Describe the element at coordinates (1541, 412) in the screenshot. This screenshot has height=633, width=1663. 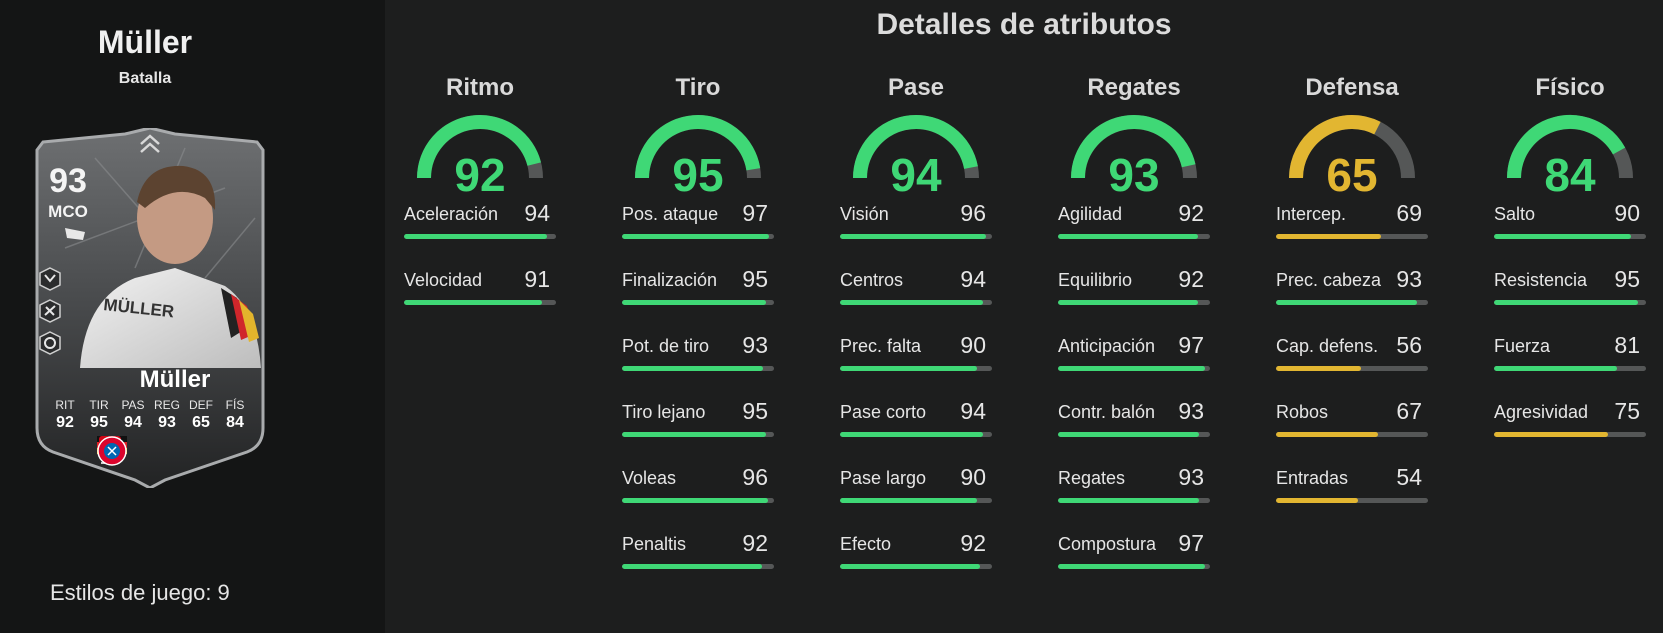
I see `attribute-label: Agresividad` at that location.